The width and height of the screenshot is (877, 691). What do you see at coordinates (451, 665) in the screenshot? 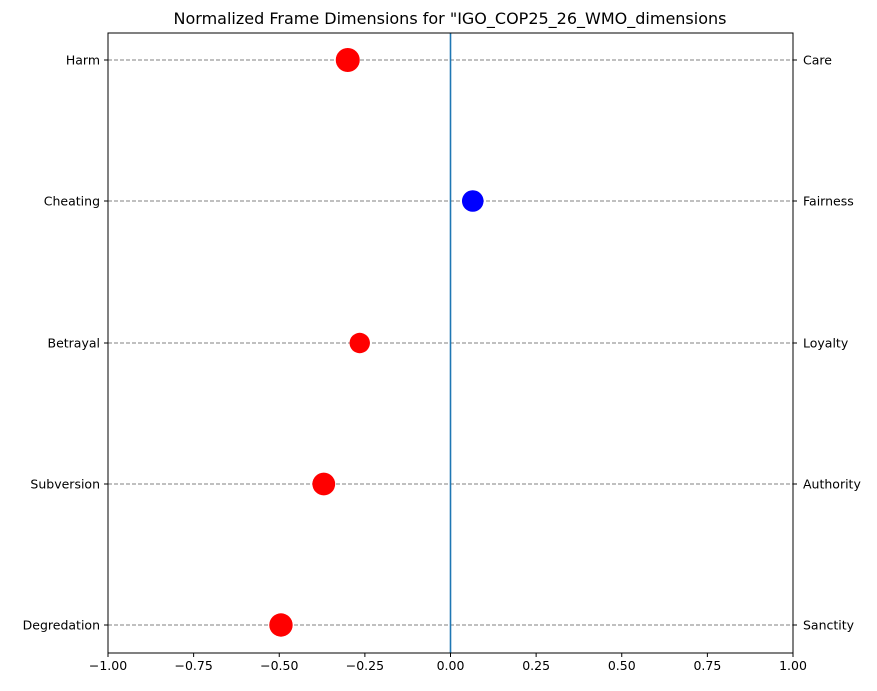
I see `x-tick-label: 0.00` at bounding box center [451, 665].